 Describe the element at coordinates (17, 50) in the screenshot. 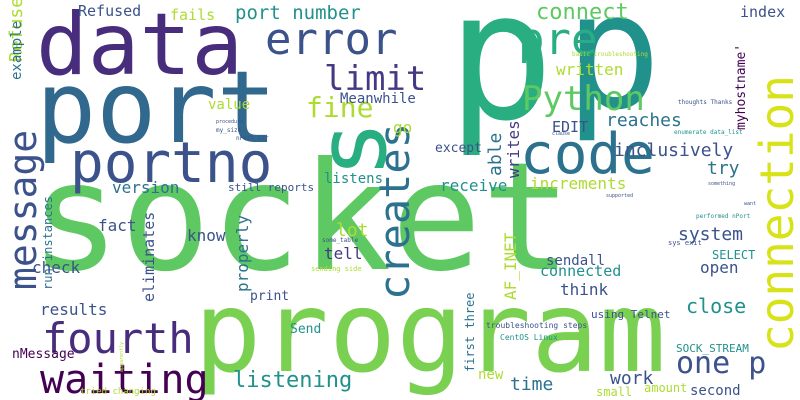

I see `word-example: example` at that location.